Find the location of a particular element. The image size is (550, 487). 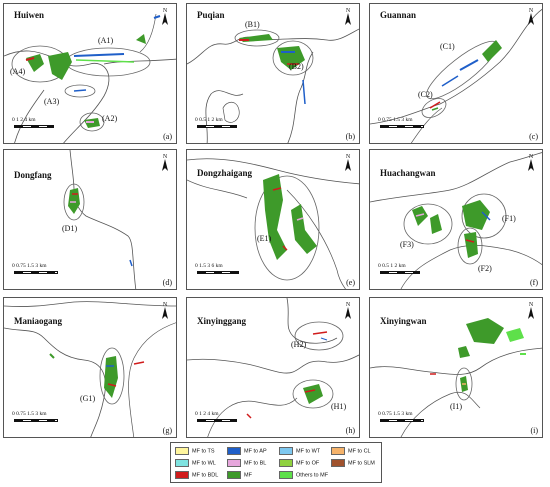

panel-letter: (a) is located at coordinates (167, 136).